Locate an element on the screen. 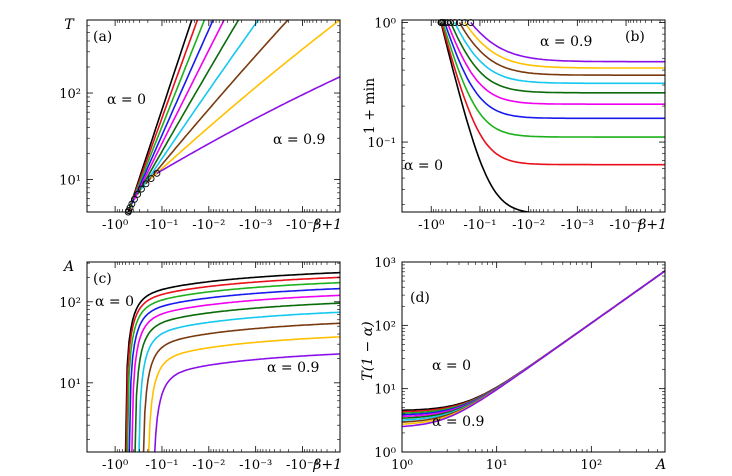 Image resolution: width=732 pixels, height=476 pixels. y-axis-label: T is located at coordinates (69, 25).